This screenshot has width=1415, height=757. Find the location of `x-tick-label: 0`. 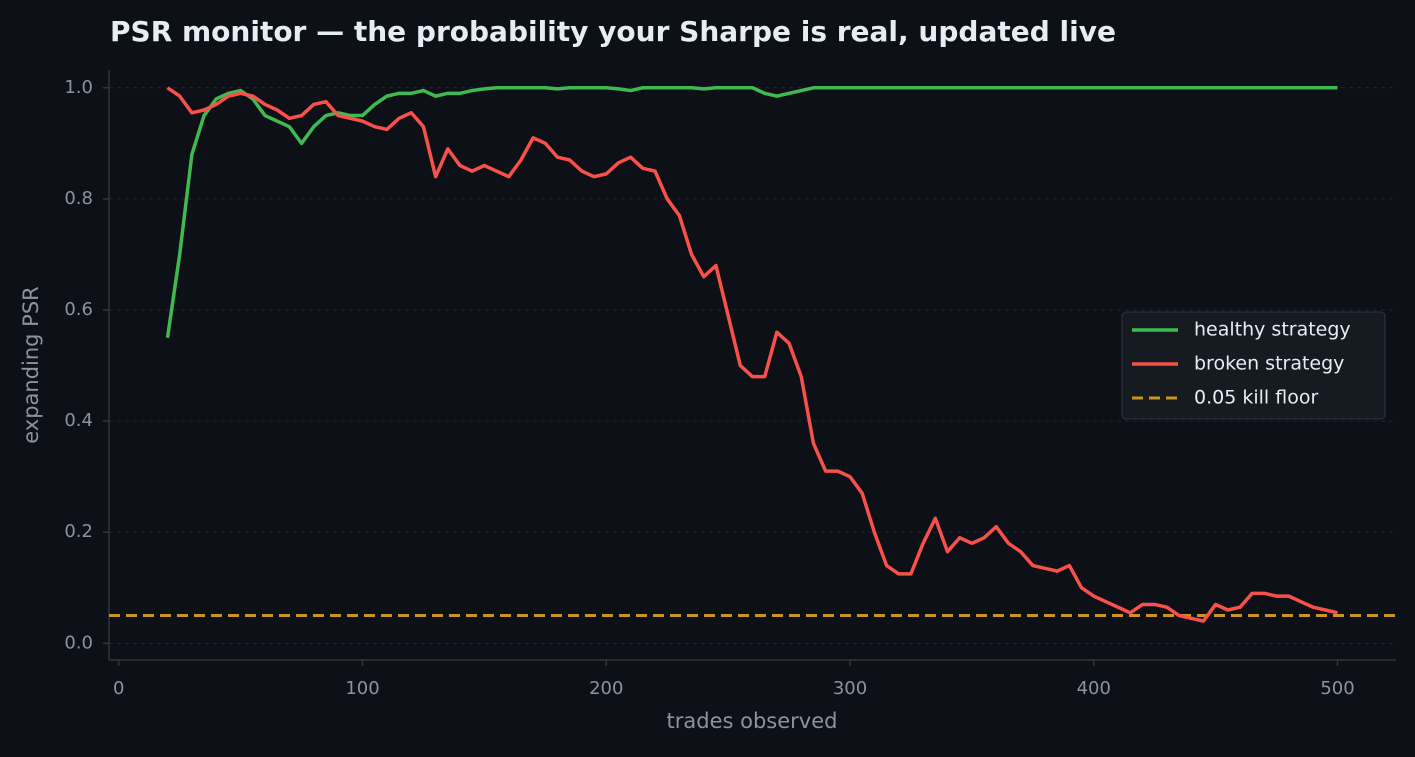

x-tick-label: 0 is located at coordinates (118, 688).